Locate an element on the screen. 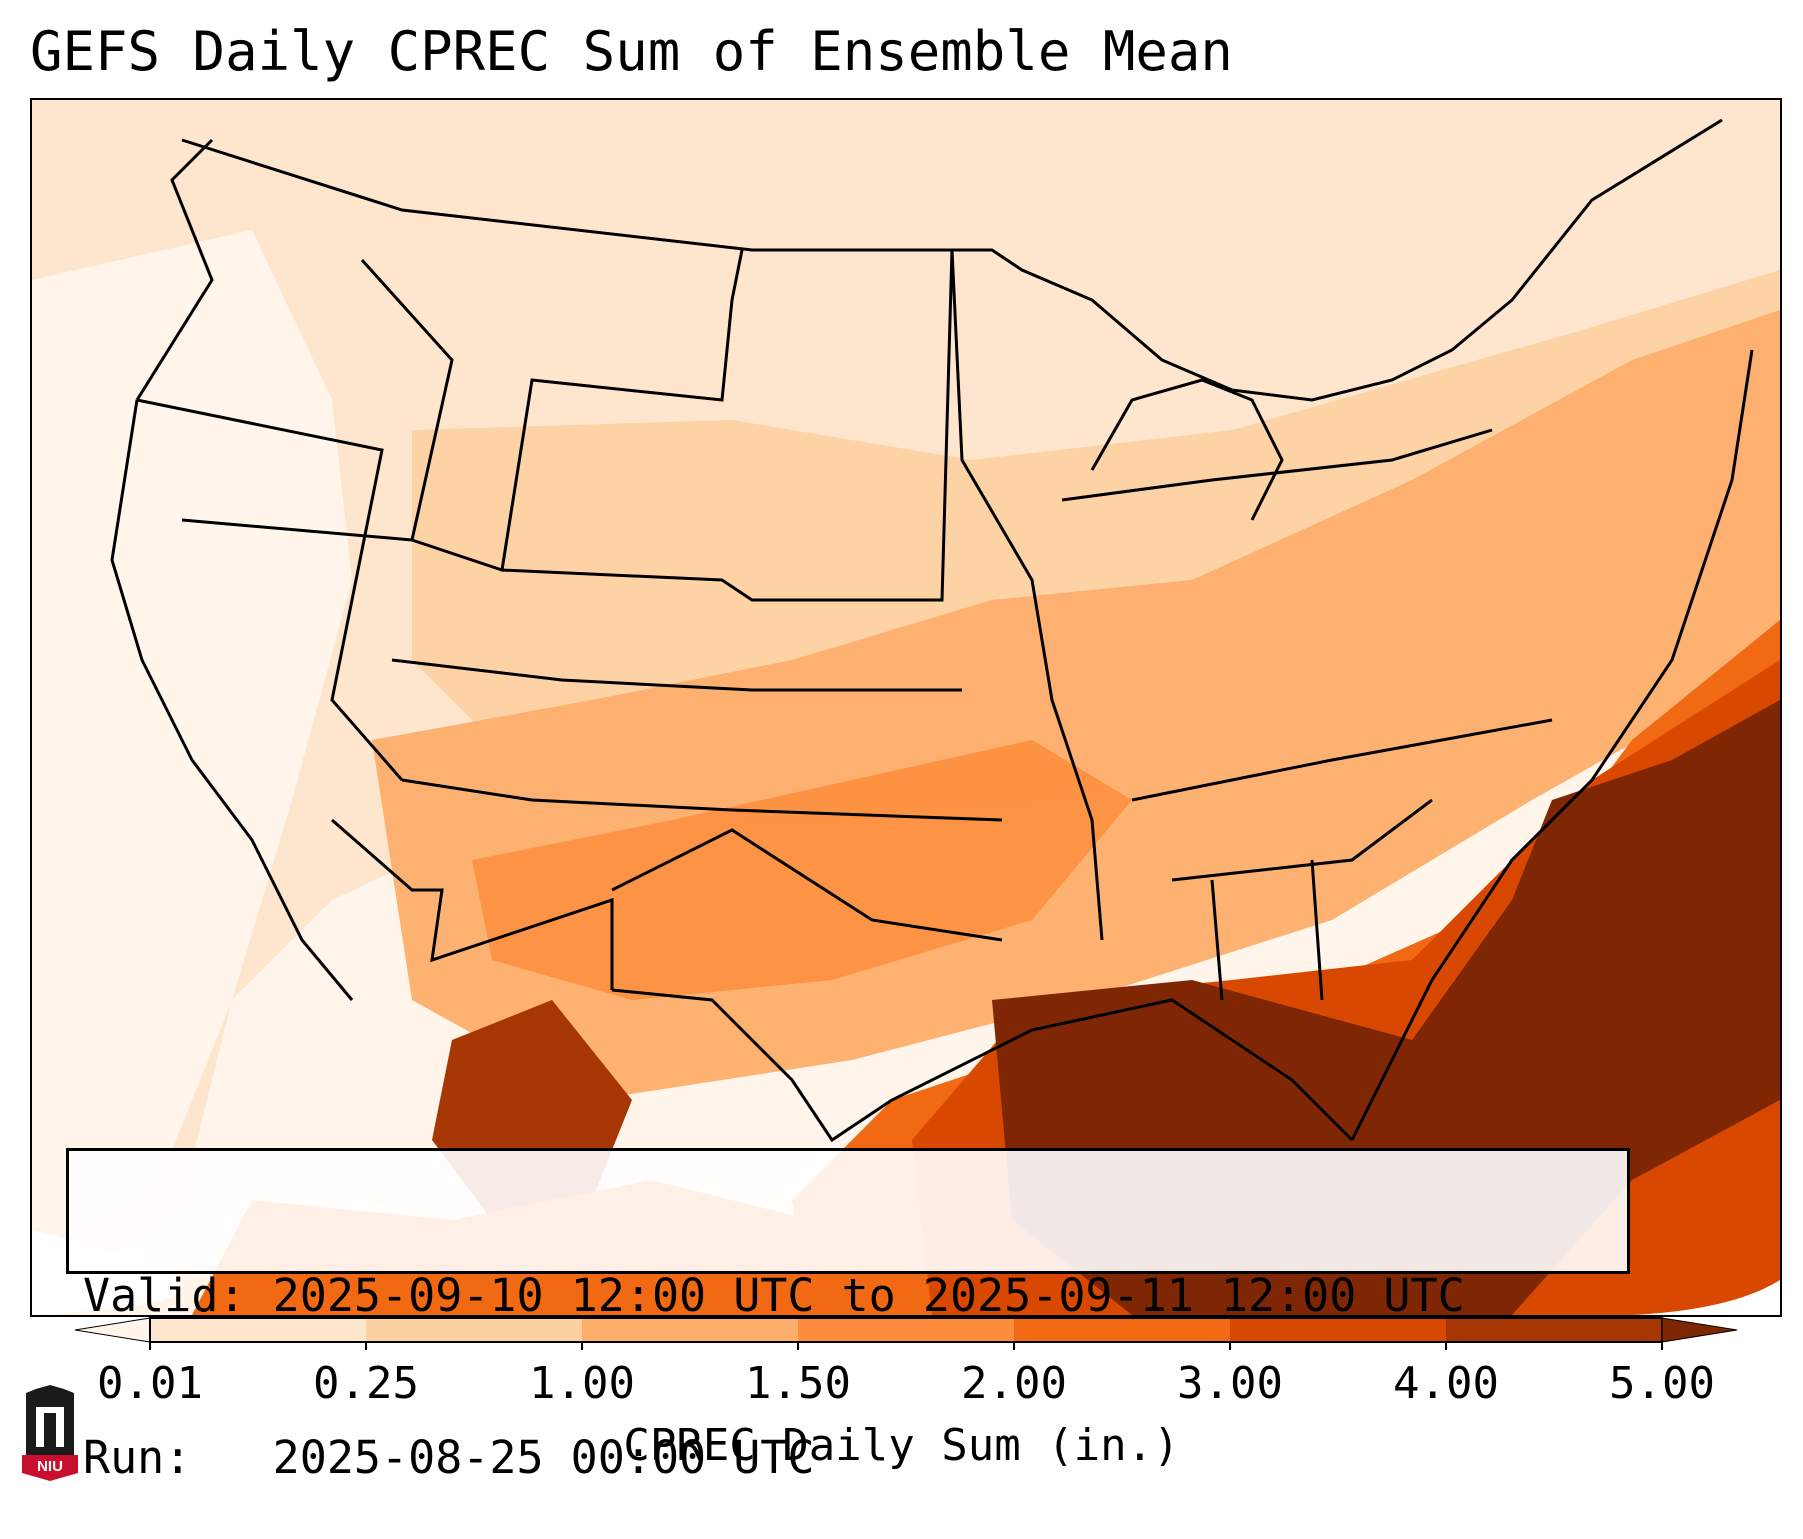 This screenshot has width=1803, height=1539. logo-banner-icon is located at coordinates (50, 1468).